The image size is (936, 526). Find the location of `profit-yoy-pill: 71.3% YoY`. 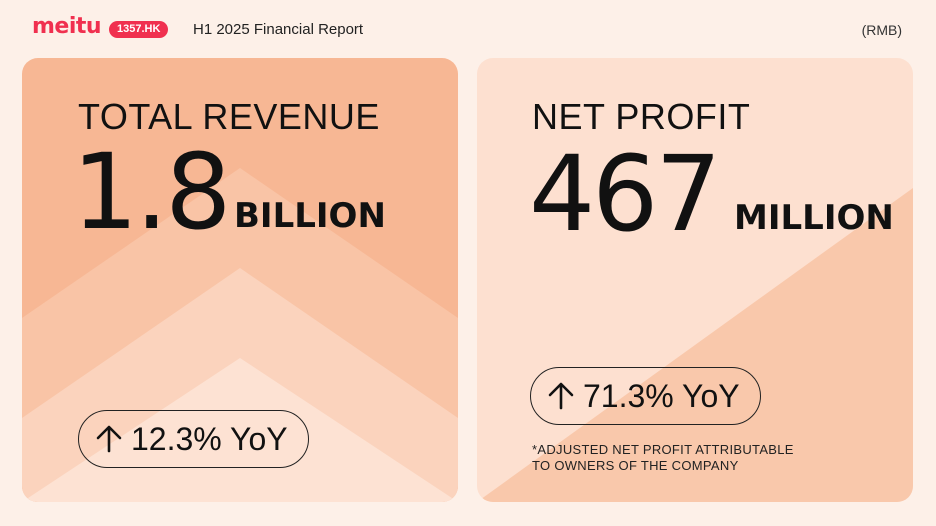

profit-yoy-pill: 71.3% YoY is located at coordinates (645, 396).